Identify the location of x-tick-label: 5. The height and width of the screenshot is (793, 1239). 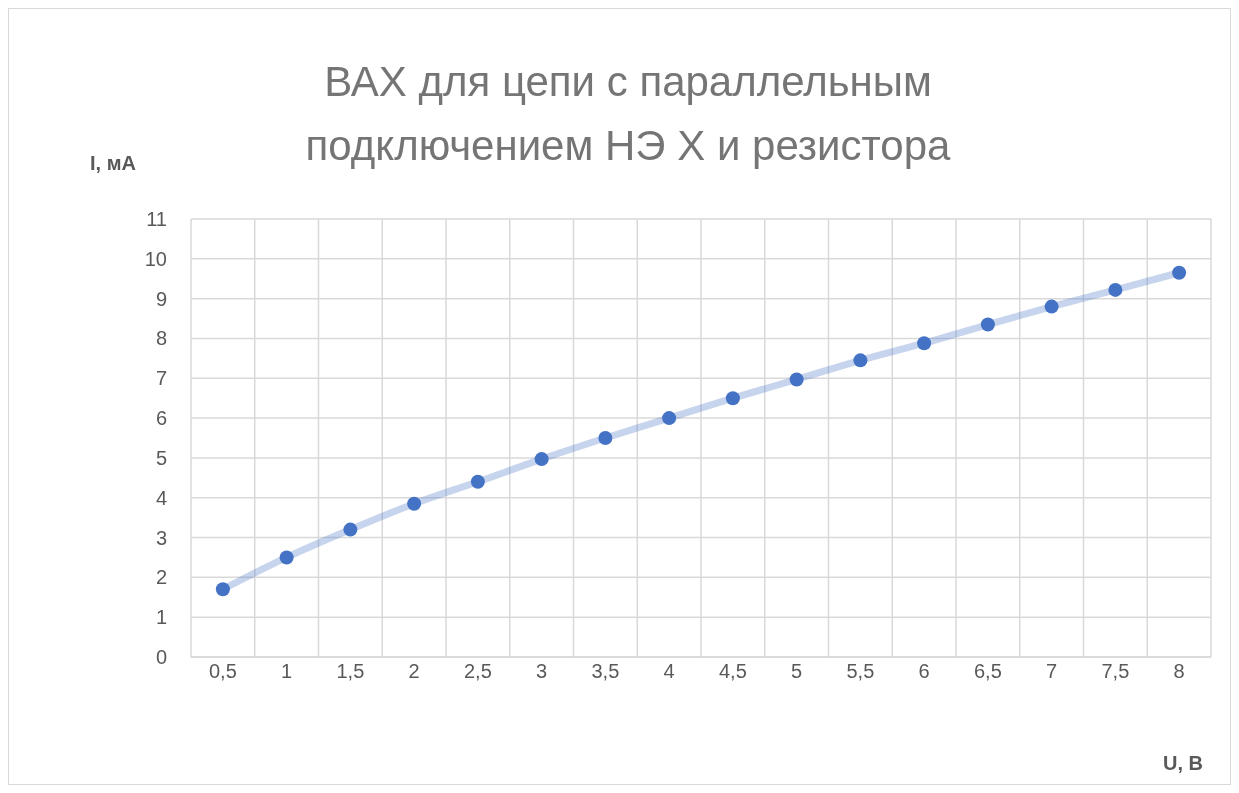
(797, 671).